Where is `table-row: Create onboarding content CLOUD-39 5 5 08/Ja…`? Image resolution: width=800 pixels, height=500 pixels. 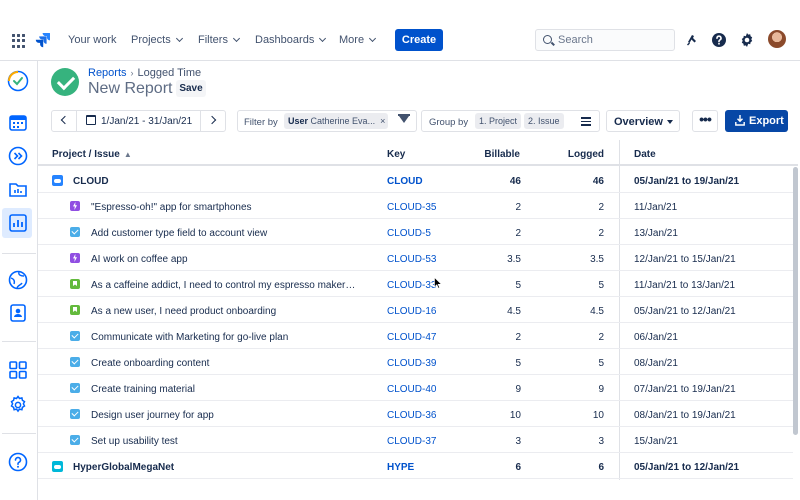 table-row: Create onboarding content CLOUD-39 5 5 08/Ja… is located at coordinates (415, 362).